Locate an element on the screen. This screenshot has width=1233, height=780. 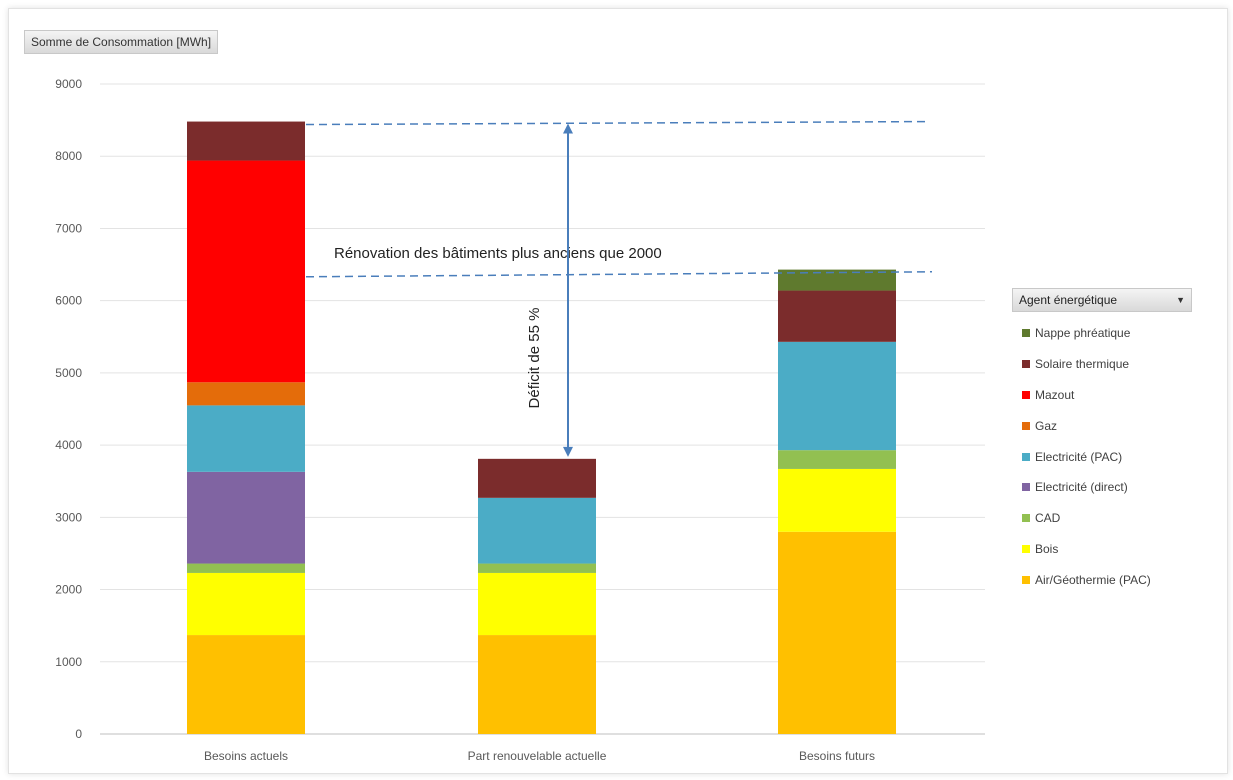
x-category-label: Besoins actuels is located at coordinates (246, 756).